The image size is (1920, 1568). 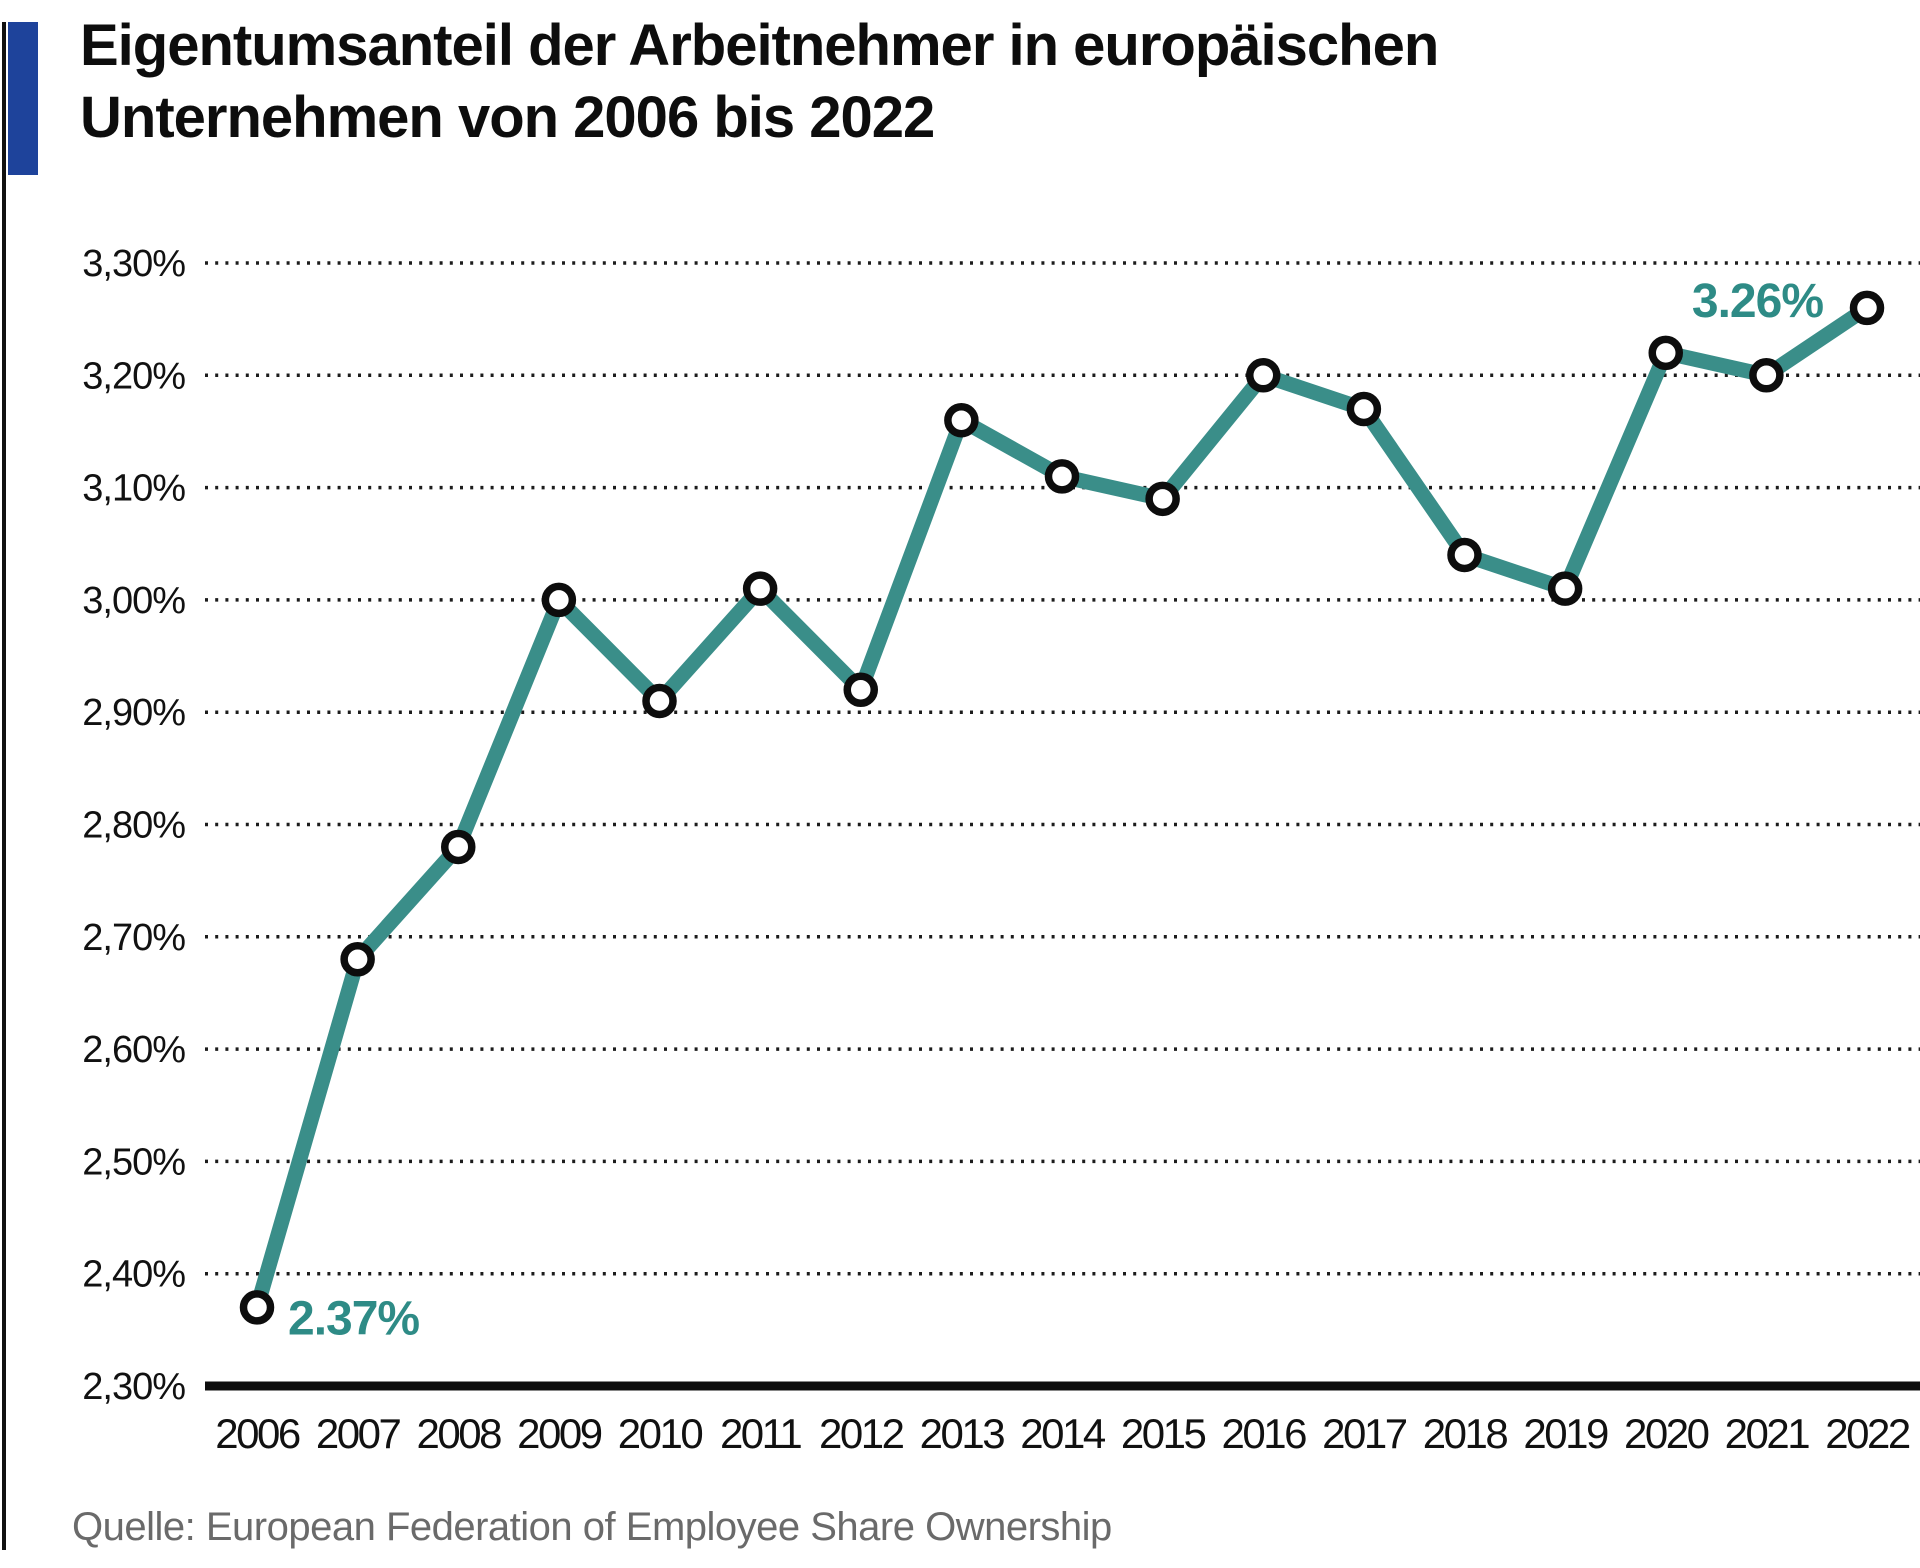 What do you see at coordinates (257, 1433) in the screenshot?
I see `x-tick-label: 2006` at bounding box center [257, 1433].